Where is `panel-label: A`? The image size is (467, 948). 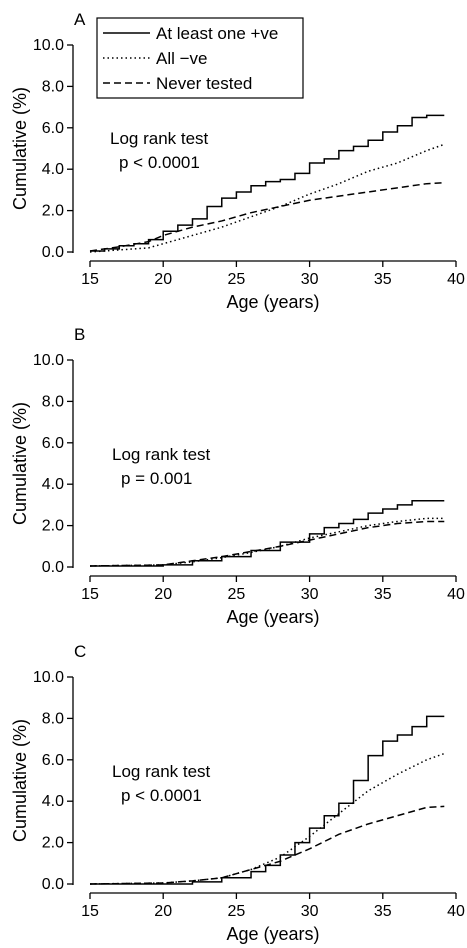
panel-label: A is located at coordinates (80, 19).